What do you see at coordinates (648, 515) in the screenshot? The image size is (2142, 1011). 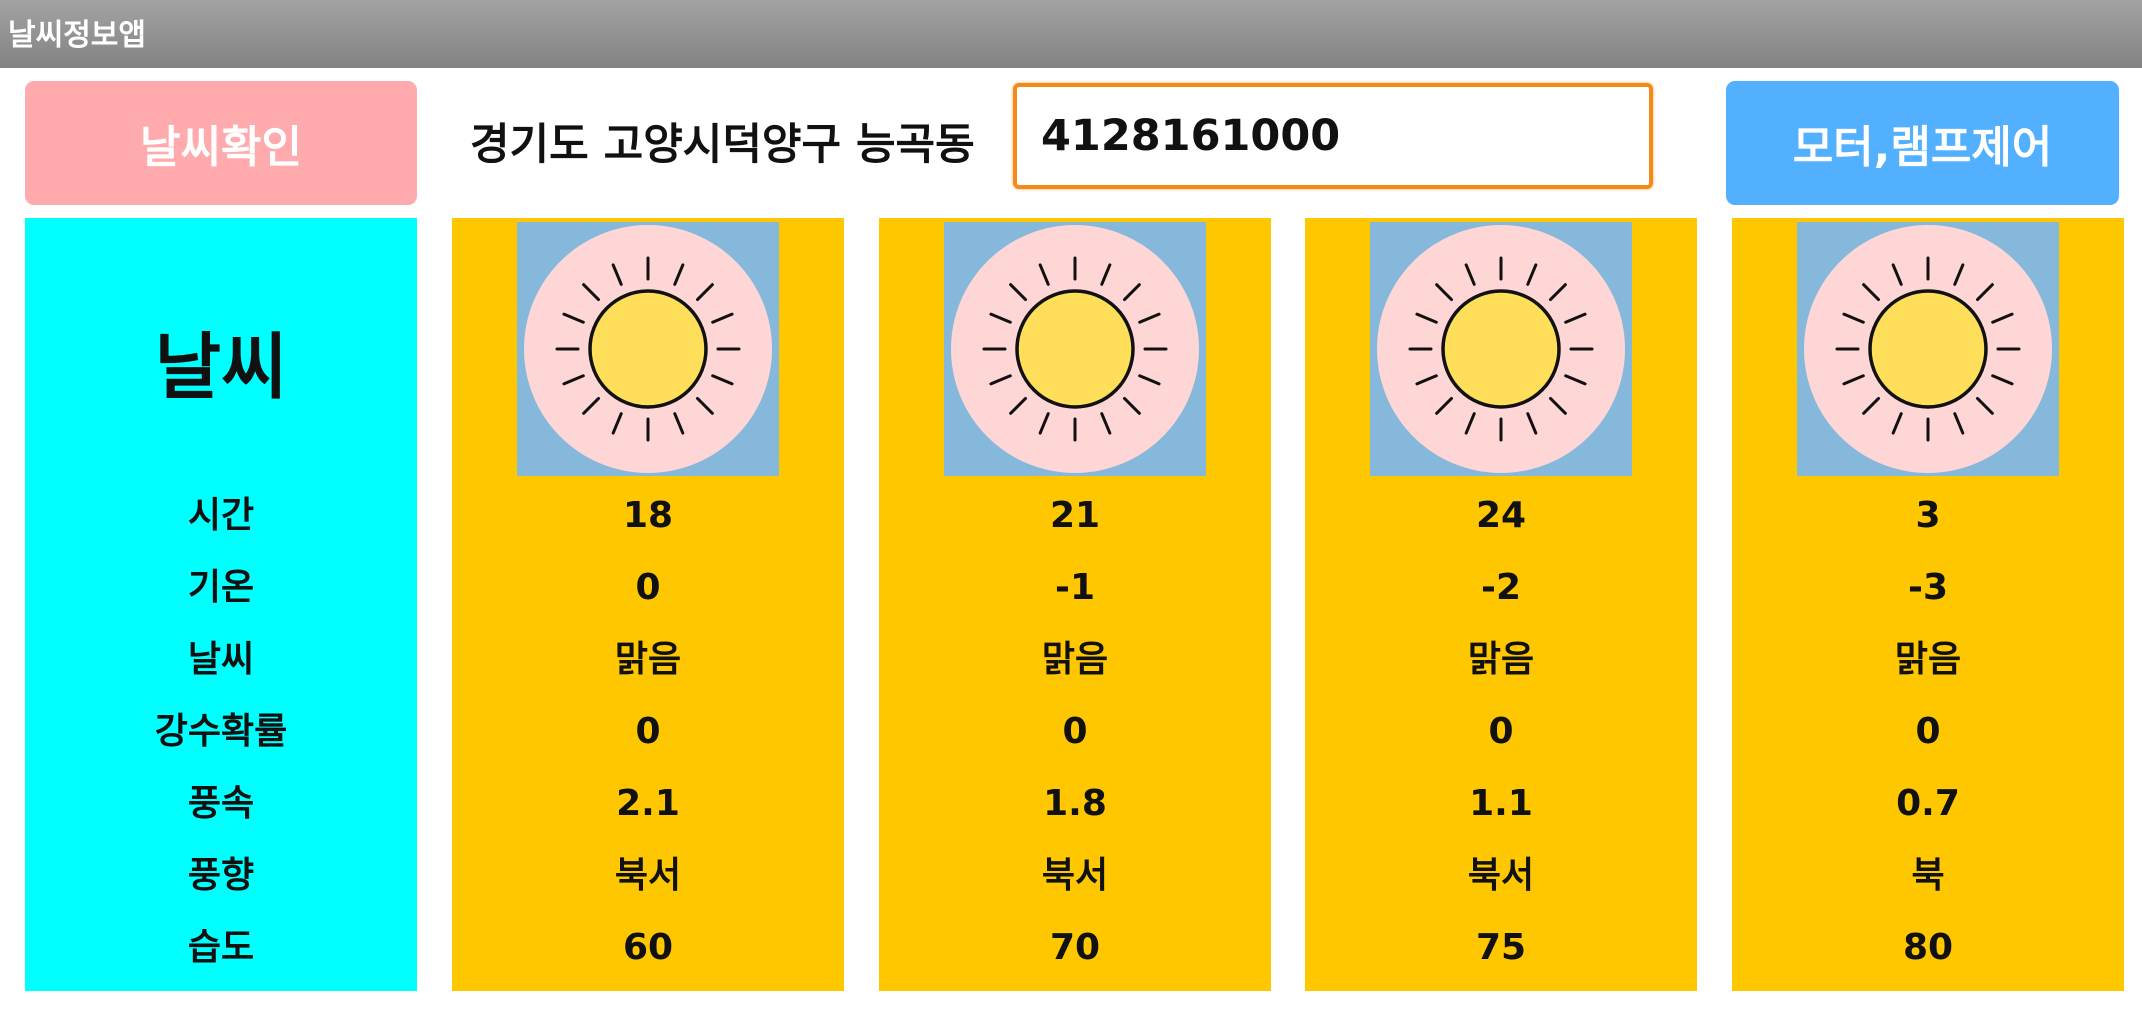 I see `forecast-time: 18` at bounding box center [648, 515].